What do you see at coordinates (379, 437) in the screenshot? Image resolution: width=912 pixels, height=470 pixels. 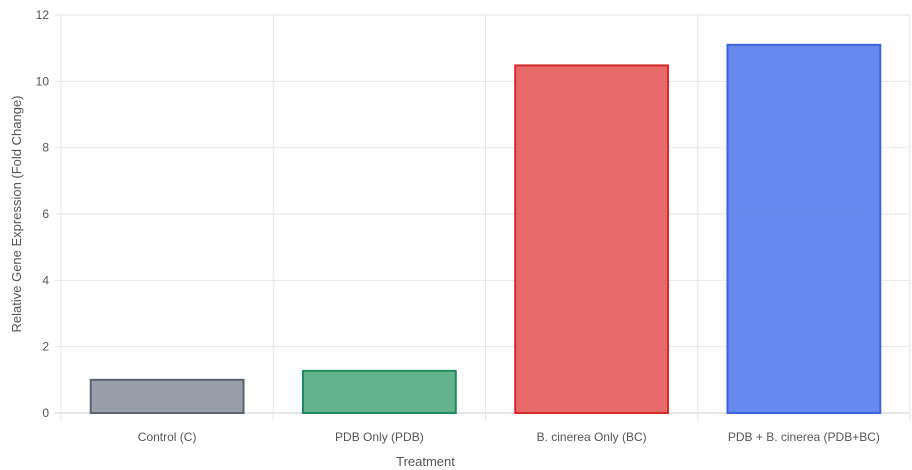 I see `x-tick-label: PDB Only (PDB)` at bounding box center [379, 437].